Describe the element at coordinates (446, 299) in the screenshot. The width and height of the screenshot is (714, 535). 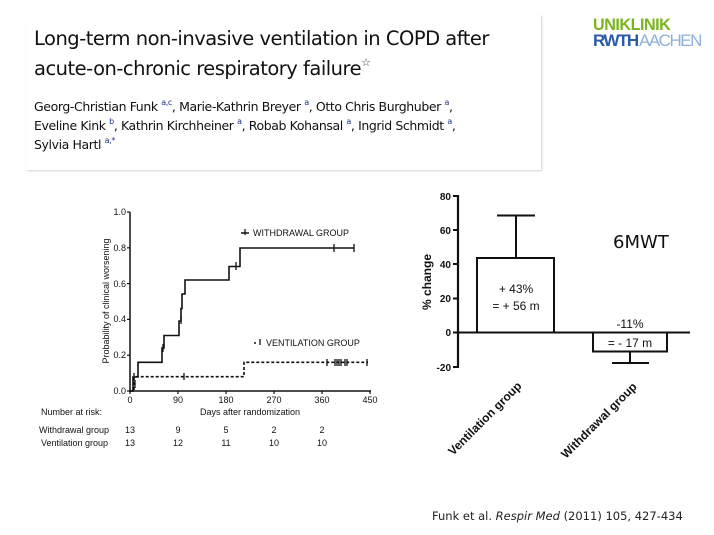
I see `bar-y-tick: 20` at that location.